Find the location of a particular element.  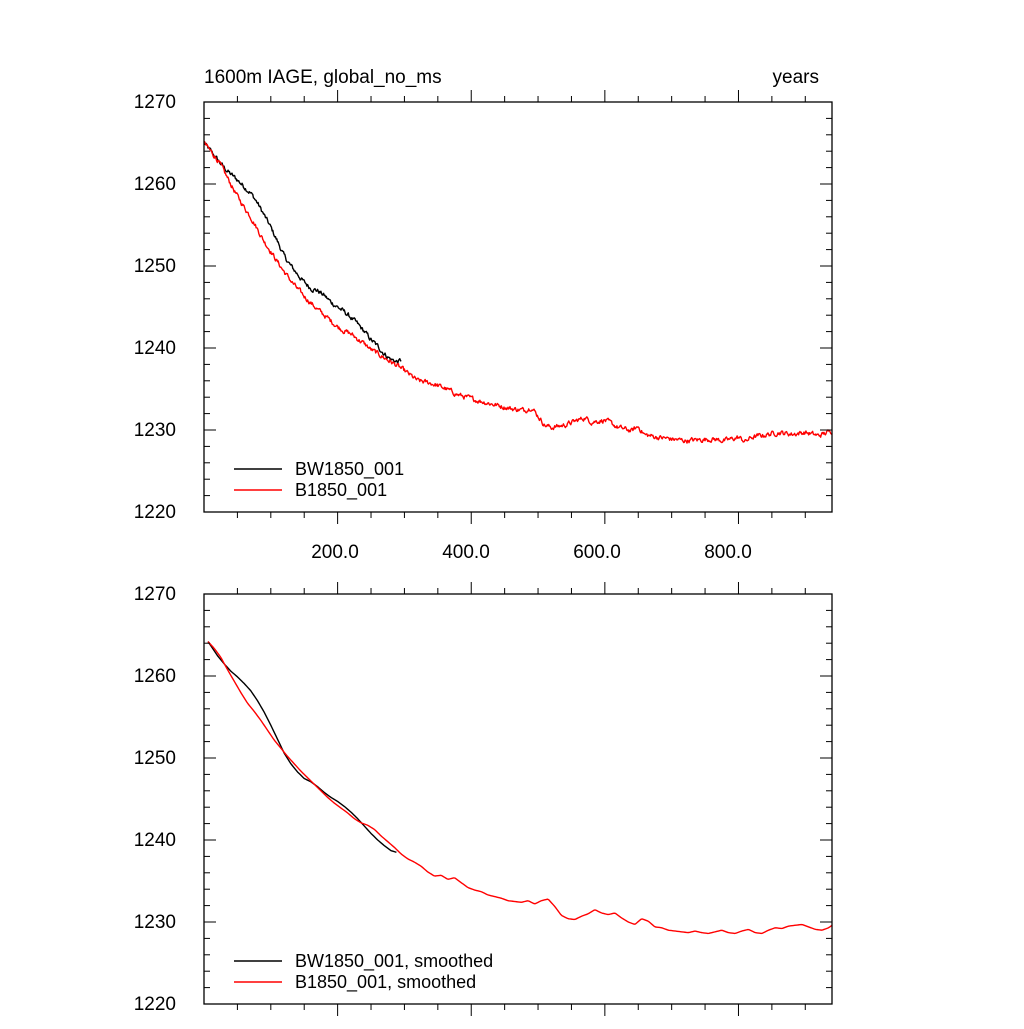

top-y-tick-labels: 1270 1260 1250 1240 1230 1220 is located at coordinates (155, 307).